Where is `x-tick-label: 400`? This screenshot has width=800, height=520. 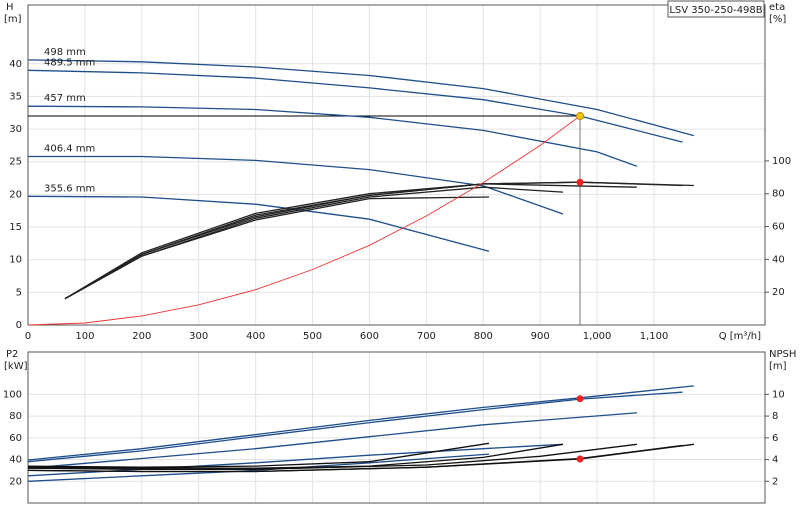 x-tick-label: 400 is located at coordinates (255, 336).